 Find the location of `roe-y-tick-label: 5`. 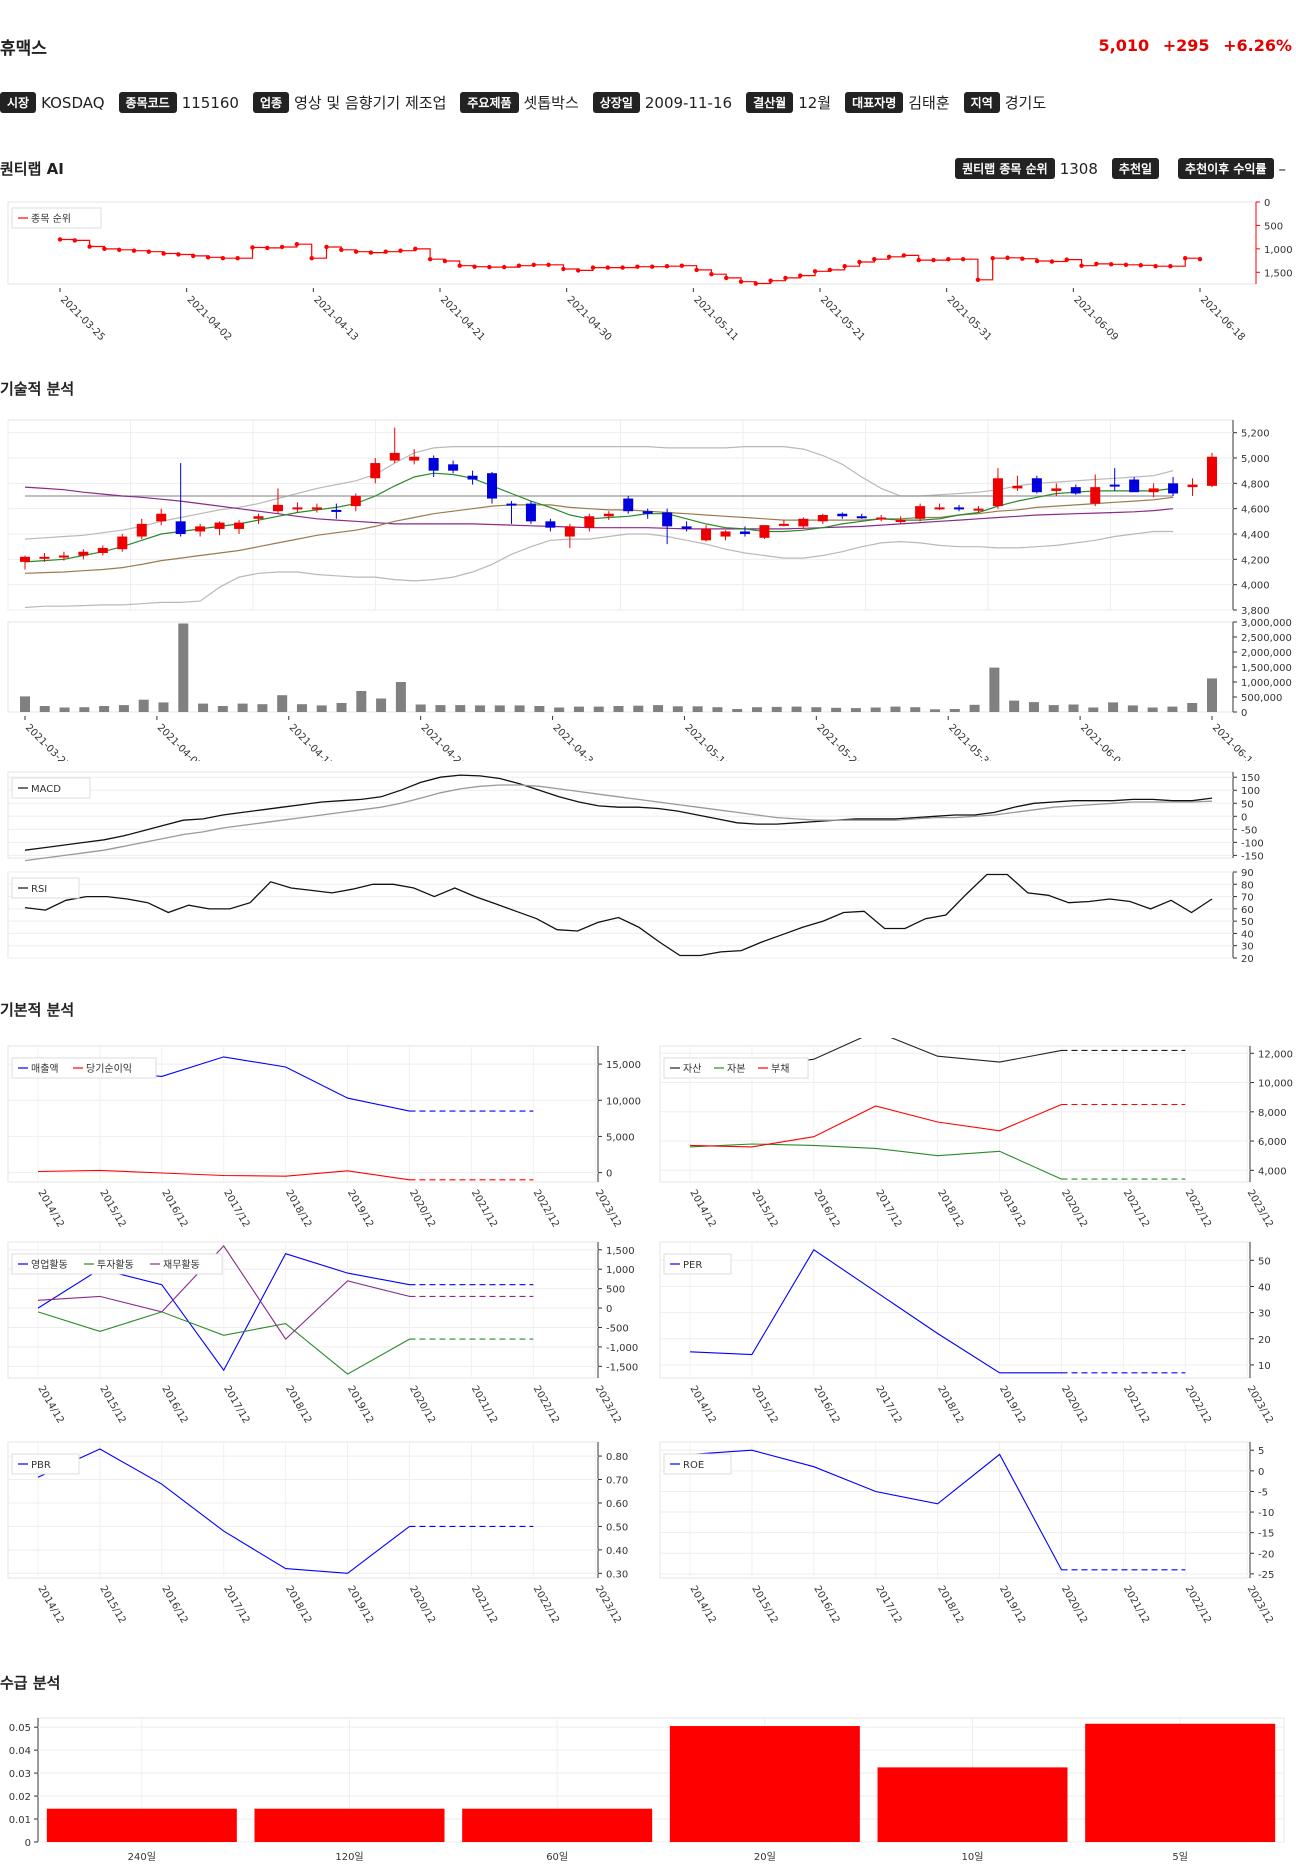

roe-y-tick-label: 5 is located at coordinates (1261, 1451).